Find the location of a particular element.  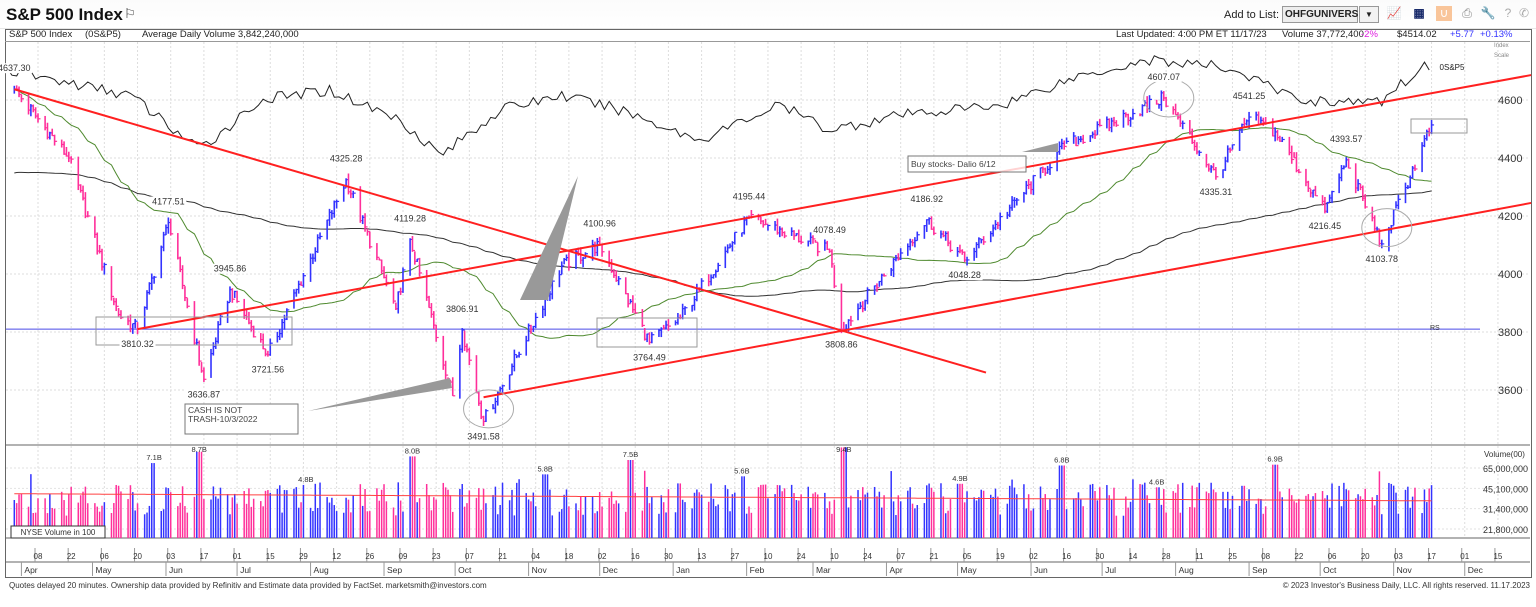

month-label: Jul is located at coordinates (245, 570).